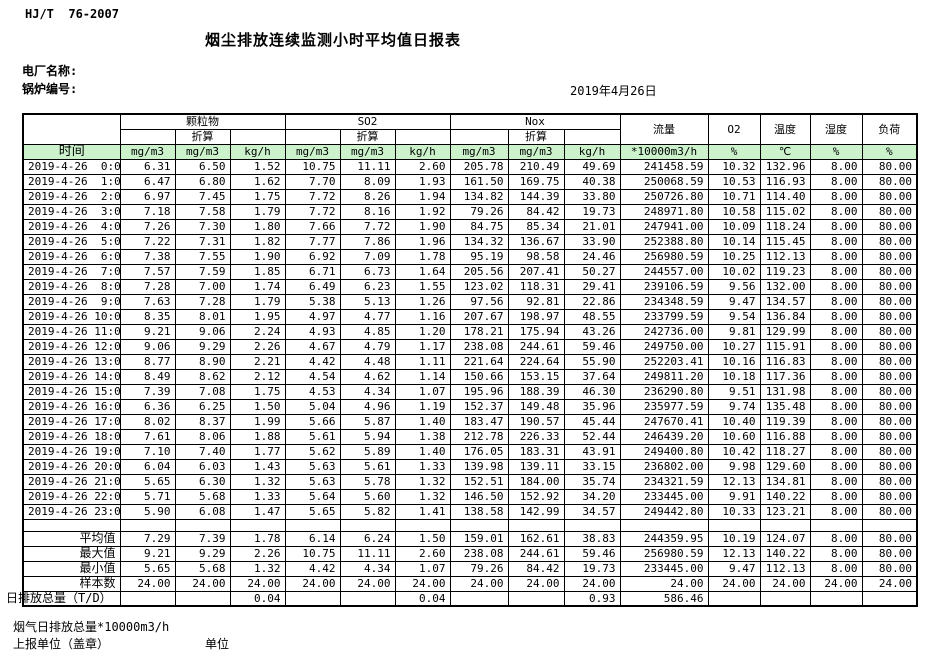  Describe the element at coordinates (257, 568) in the screenshot. I see `value-cell: 1.32` at that location.